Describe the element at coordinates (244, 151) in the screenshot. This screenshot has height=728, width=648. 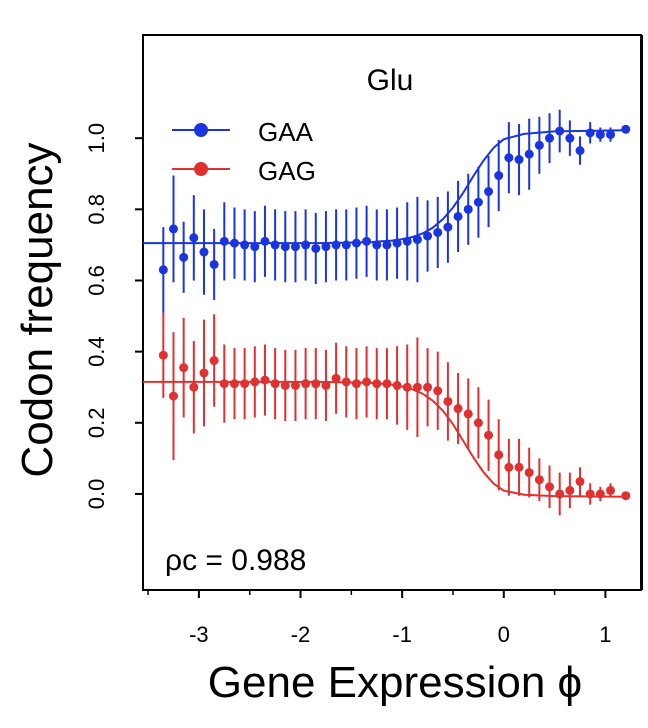
I see `legend: GAA GAG` at that location.